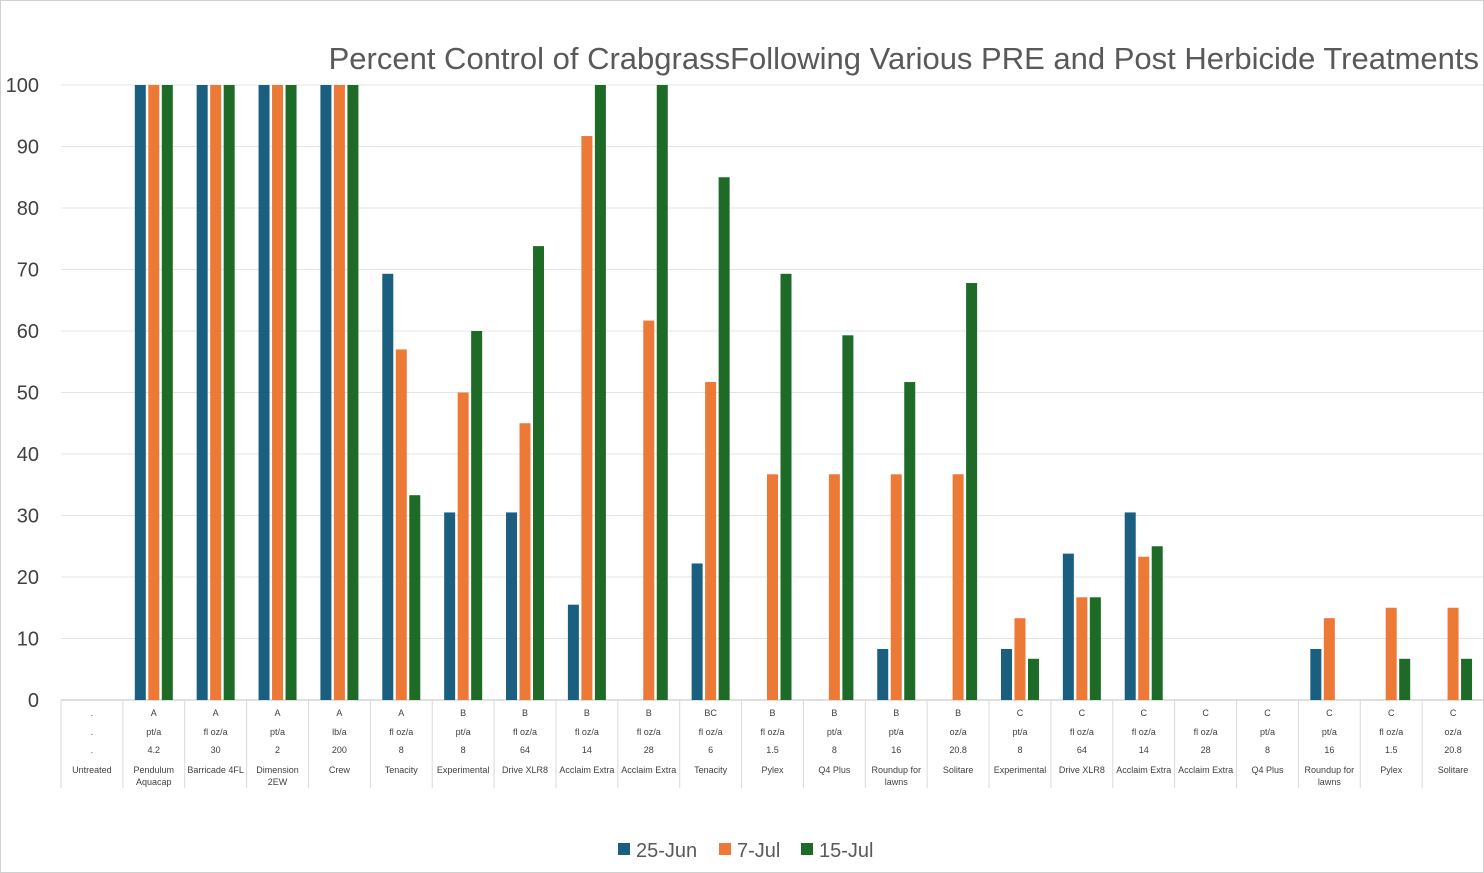 The width and height of the screenshot is (1484, 873). Describe the element at coordinates (28, 455) in the screenshot. I see `y-tick-label: 40` at that location.